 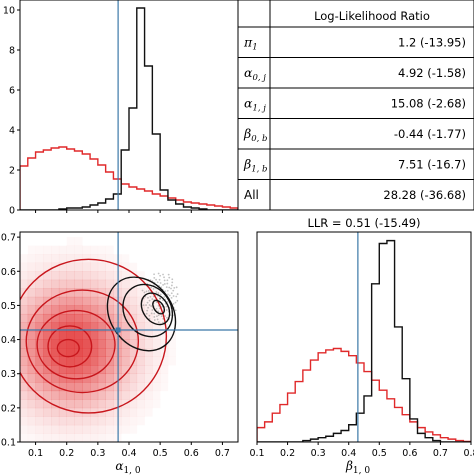 I want to click on table-row-value: 15.08 (-2.68), so click(x=428, y=103).